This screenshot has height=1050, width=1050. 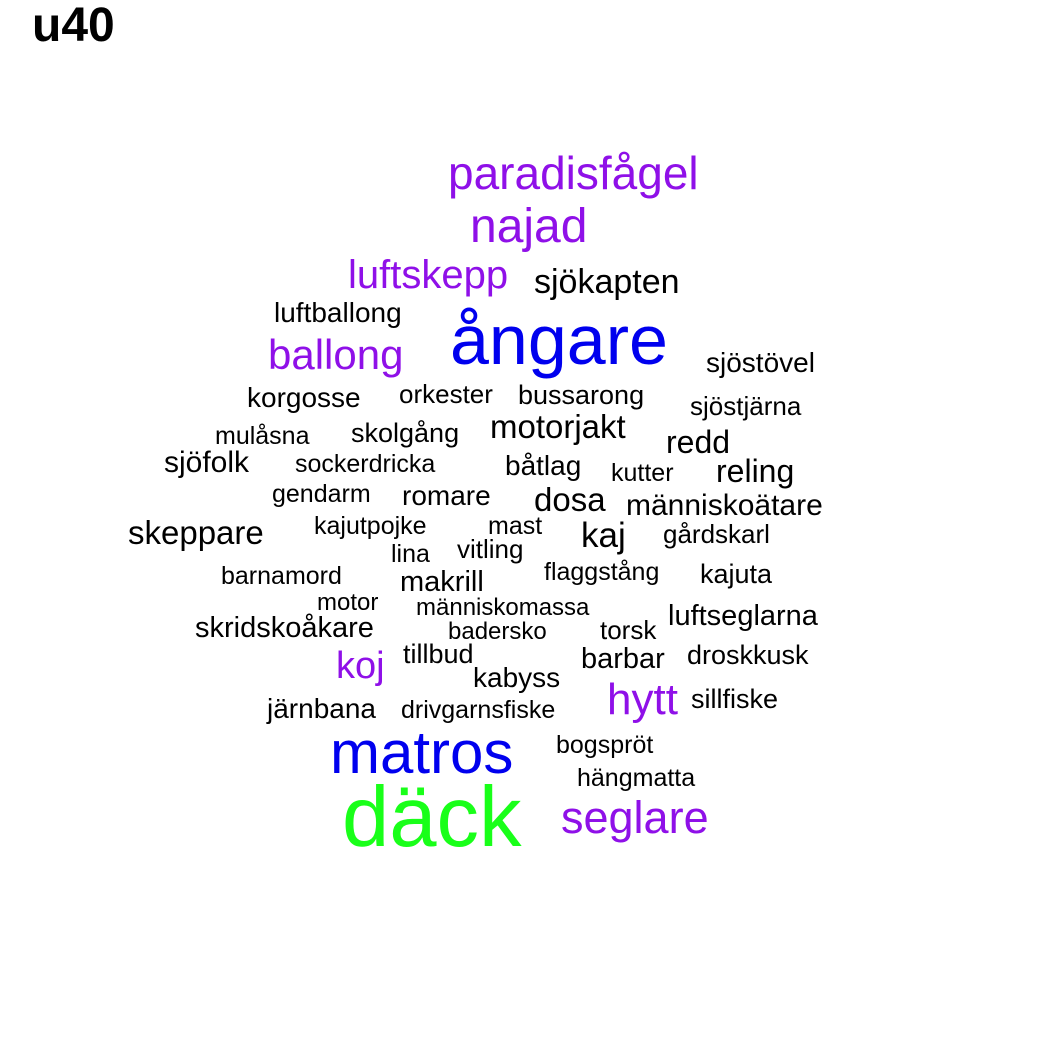 What do you see at coordinates (284, 628) in the screenshot?
I see `cloud-word: skridskoåkare` at bounding box center [284, 628].